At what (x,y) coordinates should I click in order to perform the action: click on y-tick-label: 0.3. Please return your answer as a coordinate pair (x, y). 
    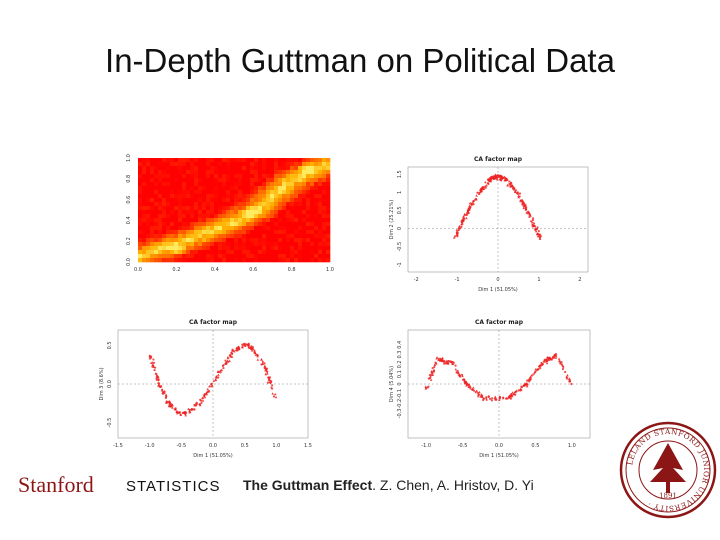
    Looking at the image, I should click on (400, 355).